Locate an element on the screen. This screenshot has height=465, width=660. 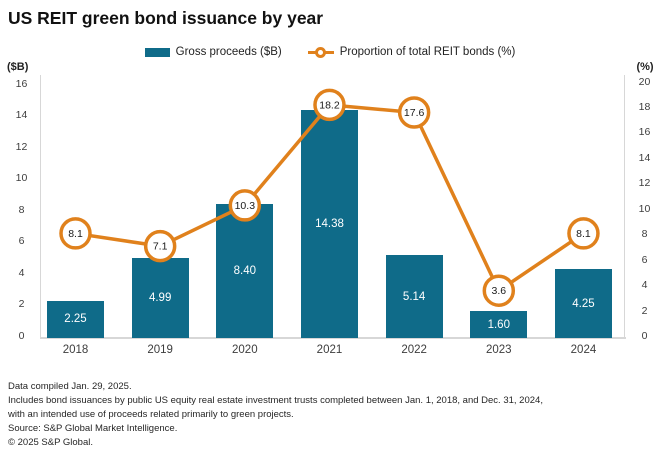
legend-item-proportion: Proportion of total REIT bonds (%) is located at coordinates (411, 52).